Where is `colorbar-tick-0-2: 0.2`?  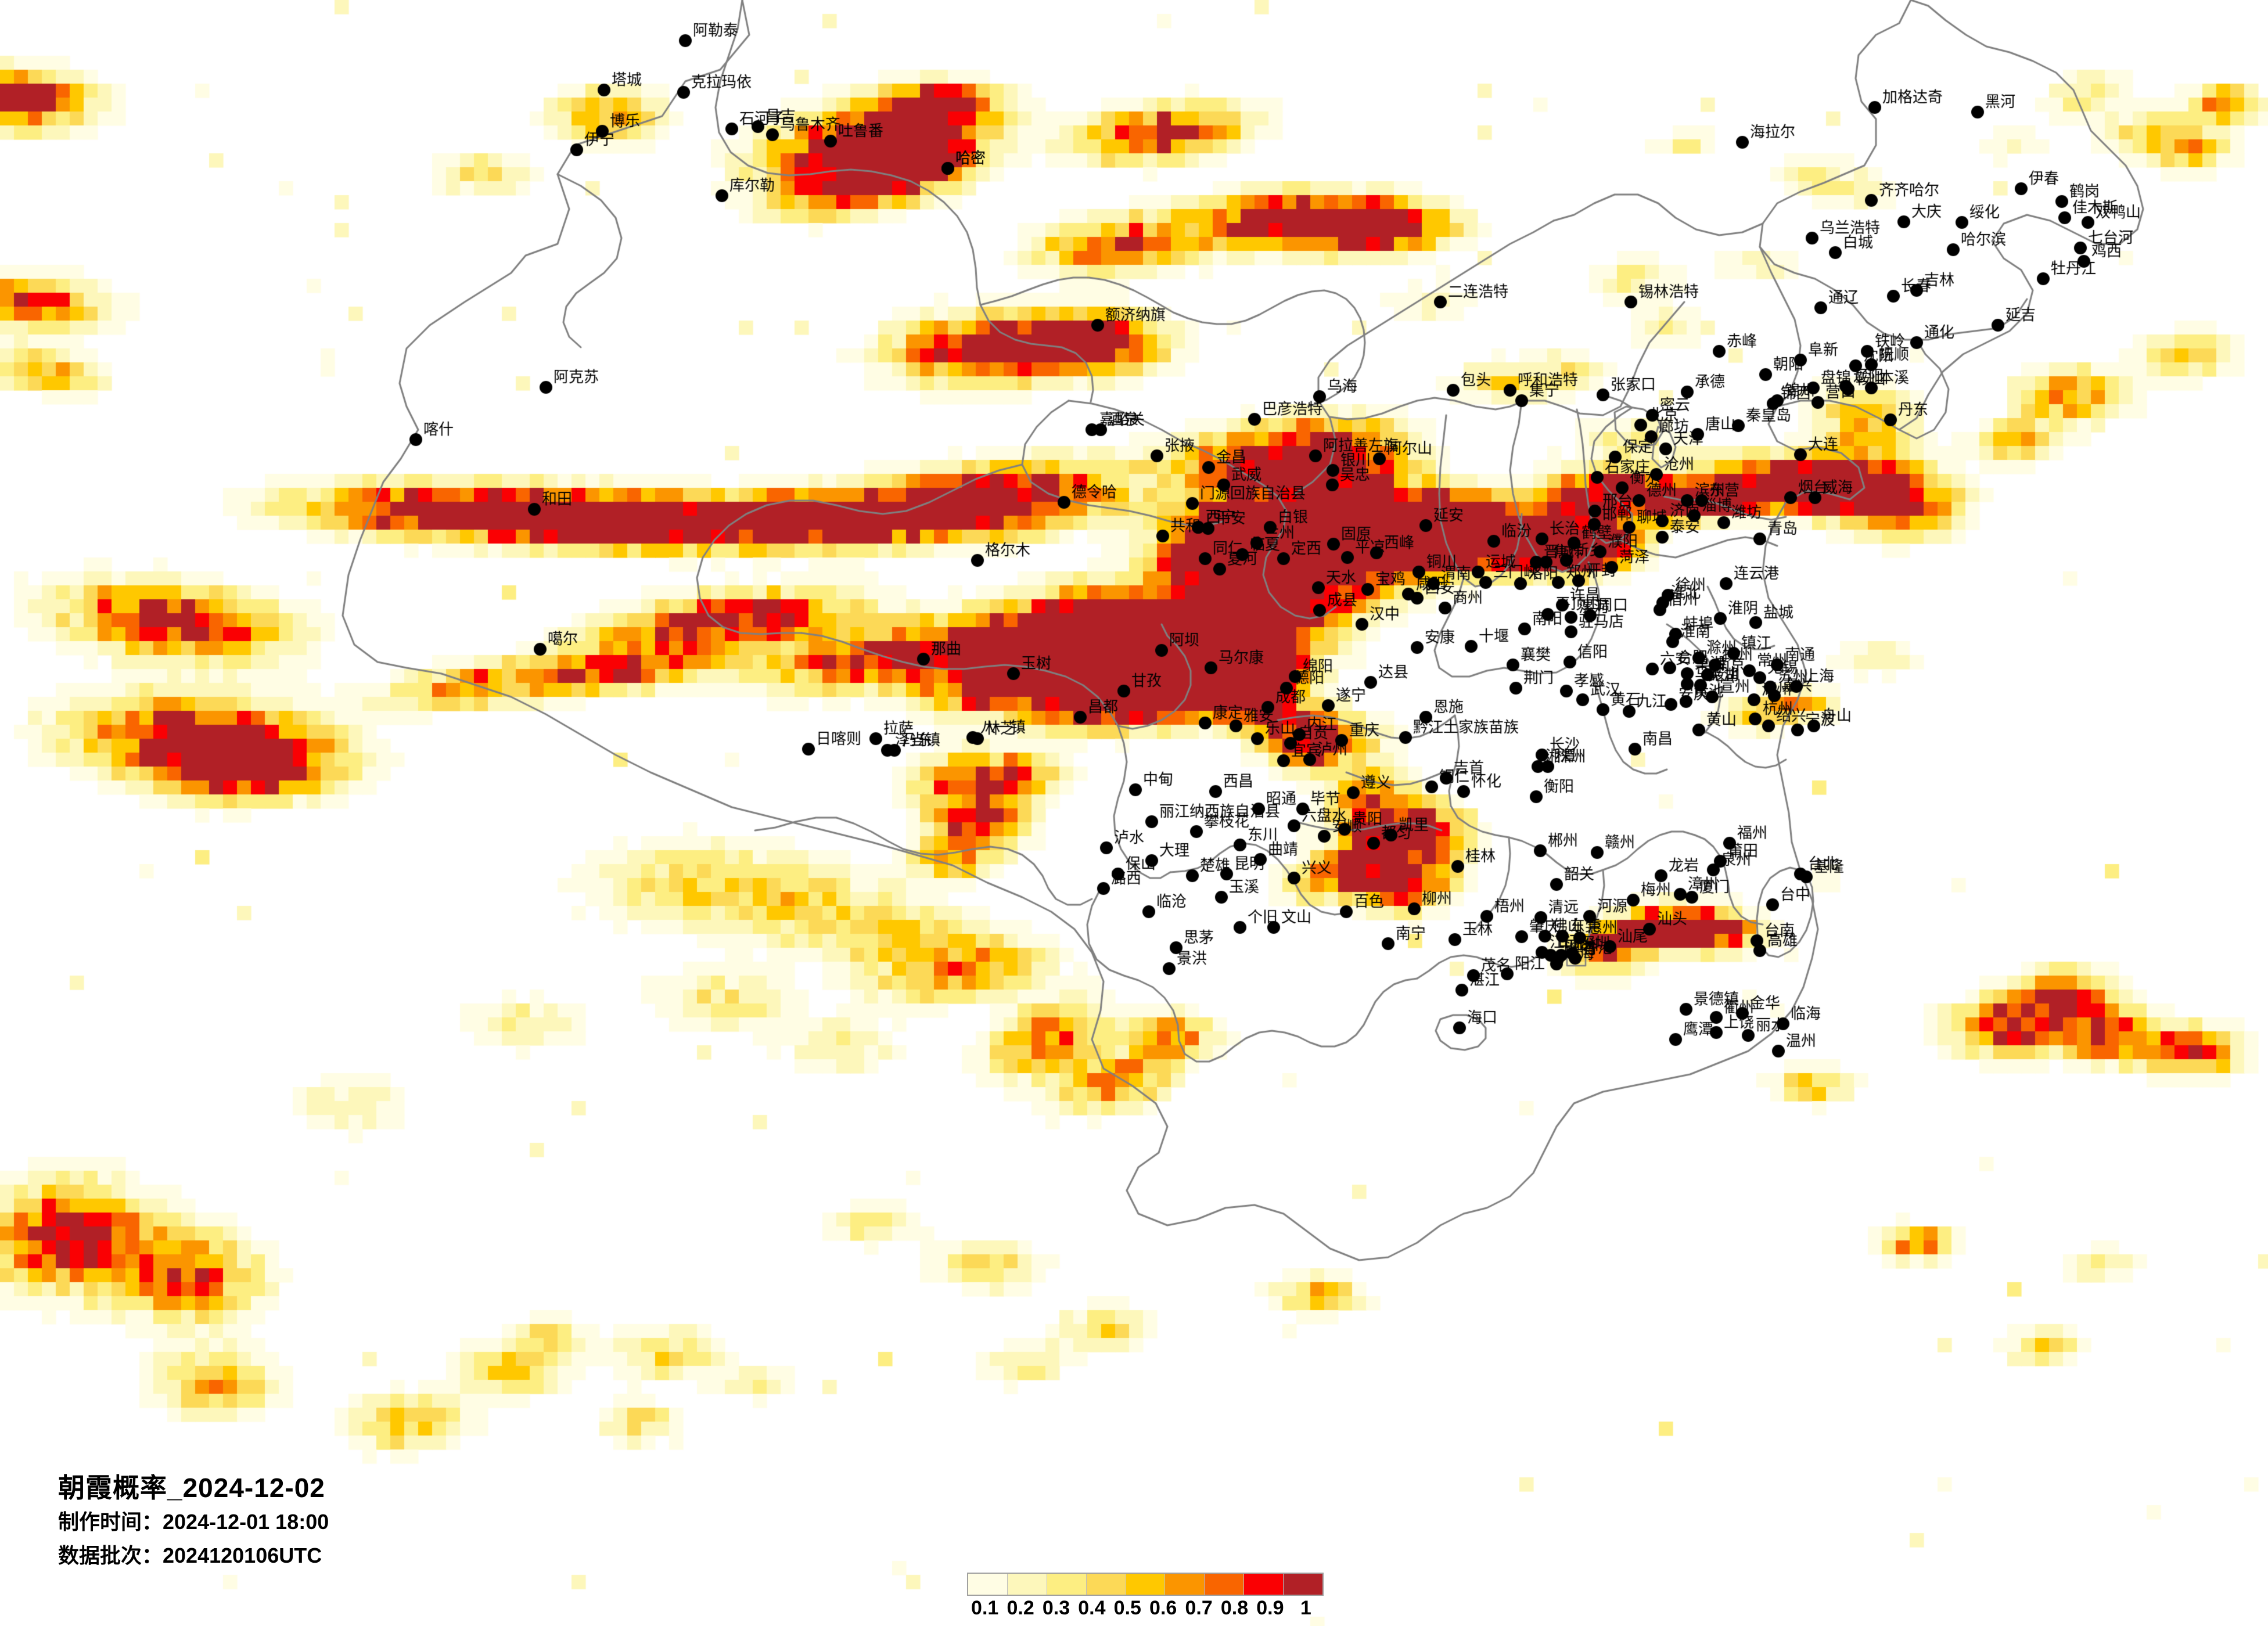 colorbar-tick-0-2: 0.2 is located at coordinates (1020, 1608).